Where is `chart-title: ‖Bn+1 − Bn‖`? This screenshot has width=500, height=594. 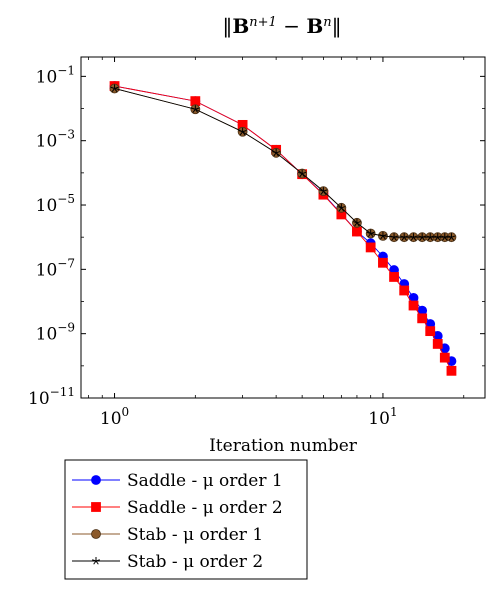 chart-title: ‖Bn+1 − Bn‖ is located at coordinates (281, 26).